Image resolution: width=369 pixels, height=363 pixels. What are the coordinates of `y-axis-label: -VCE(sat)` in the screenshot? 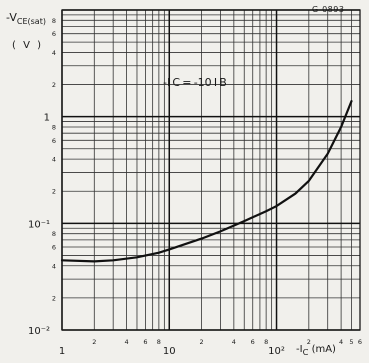 It's located at (26, 19).